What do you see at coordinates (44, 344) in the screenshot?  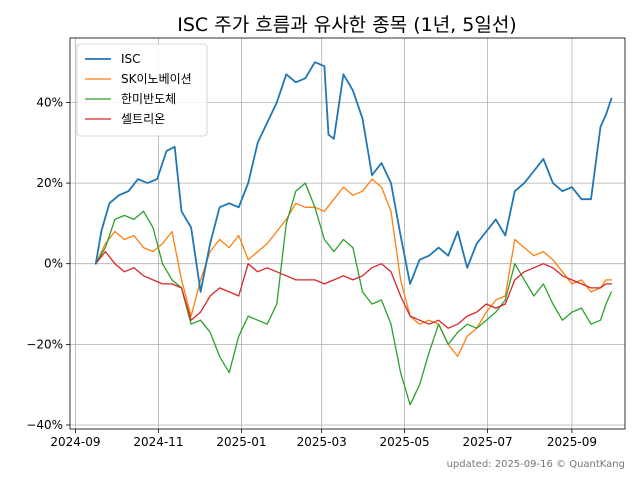 I see `y-tick-label: −20%` at bounding box center [44, 344].